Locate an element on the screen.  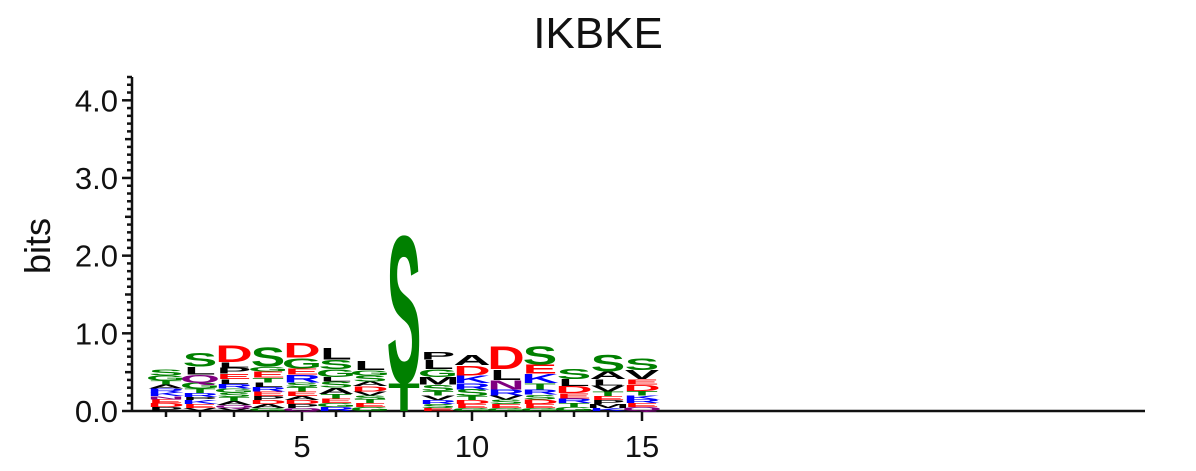
logo-letter-N: N is located at coordinates (165, 397).